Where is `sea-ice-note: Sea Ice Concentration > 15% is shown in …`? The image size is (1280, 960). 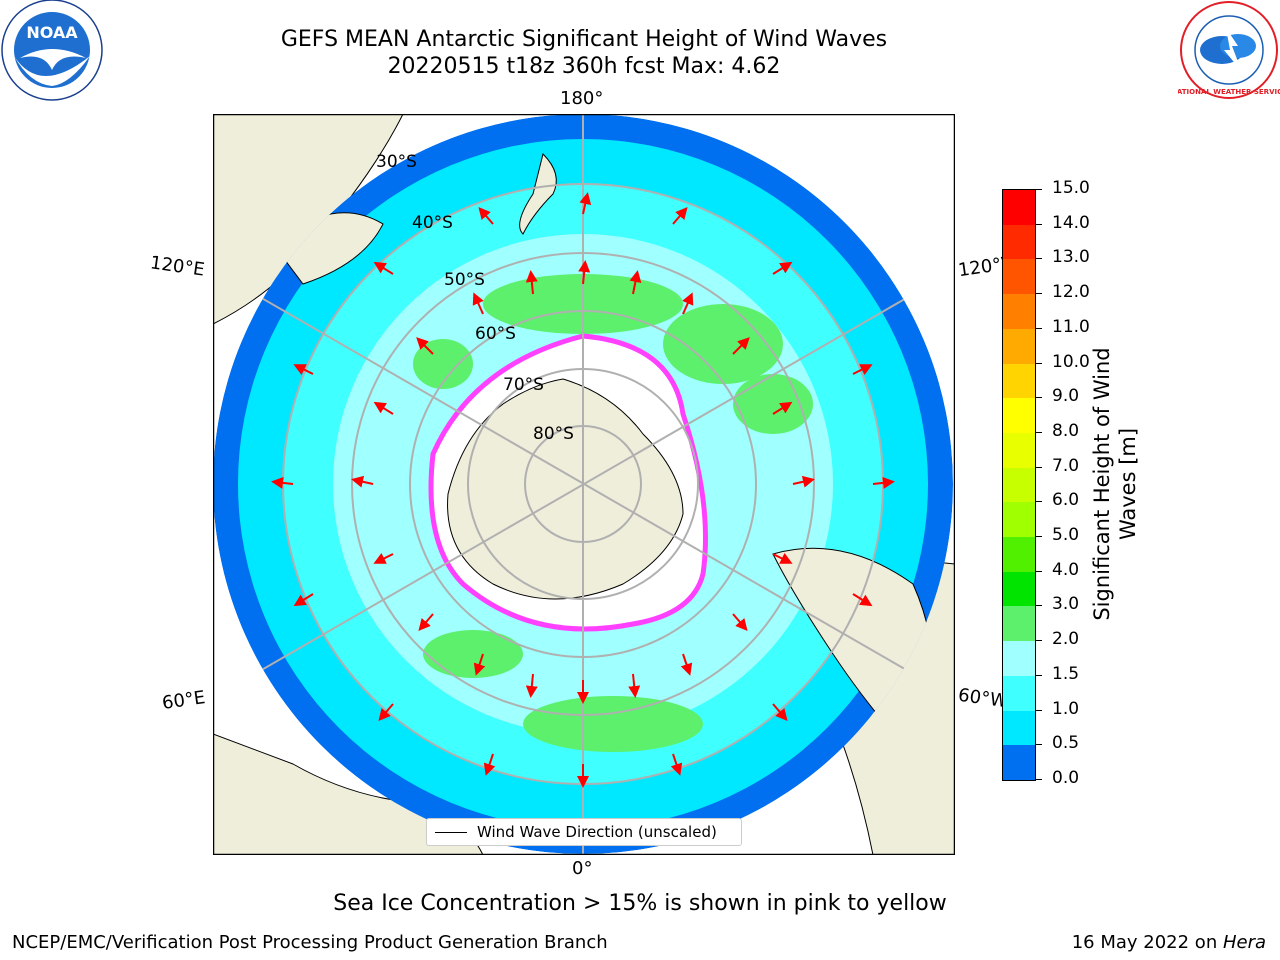 sea-ice-note: Sea Ice Concentration > 15% is shown in … is located at coordinates (640, 903).